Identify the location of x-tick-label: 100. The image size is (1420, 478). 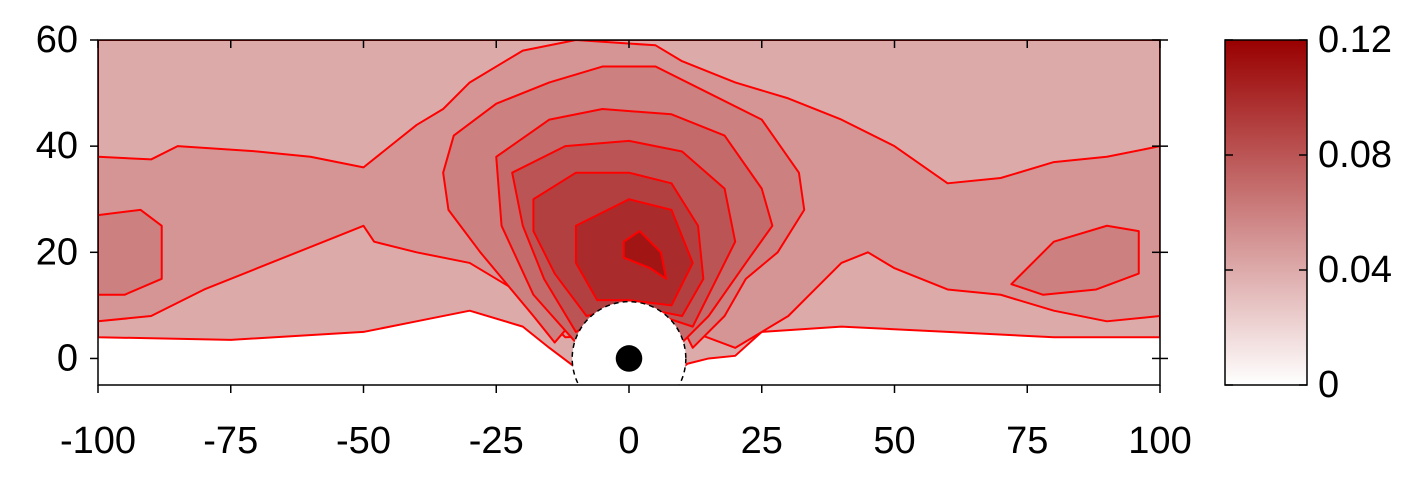
(1159, 441).